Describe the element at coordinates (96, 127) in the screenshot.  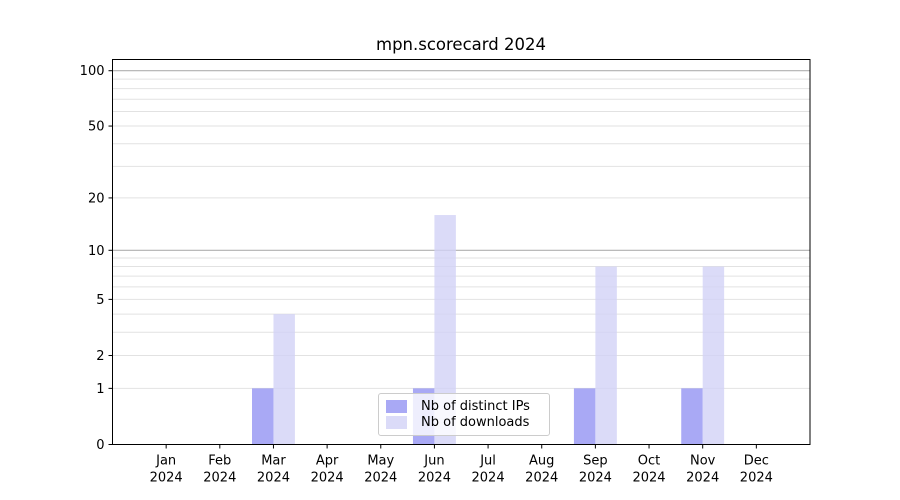
I see `y-tick-label: 50` at that location.